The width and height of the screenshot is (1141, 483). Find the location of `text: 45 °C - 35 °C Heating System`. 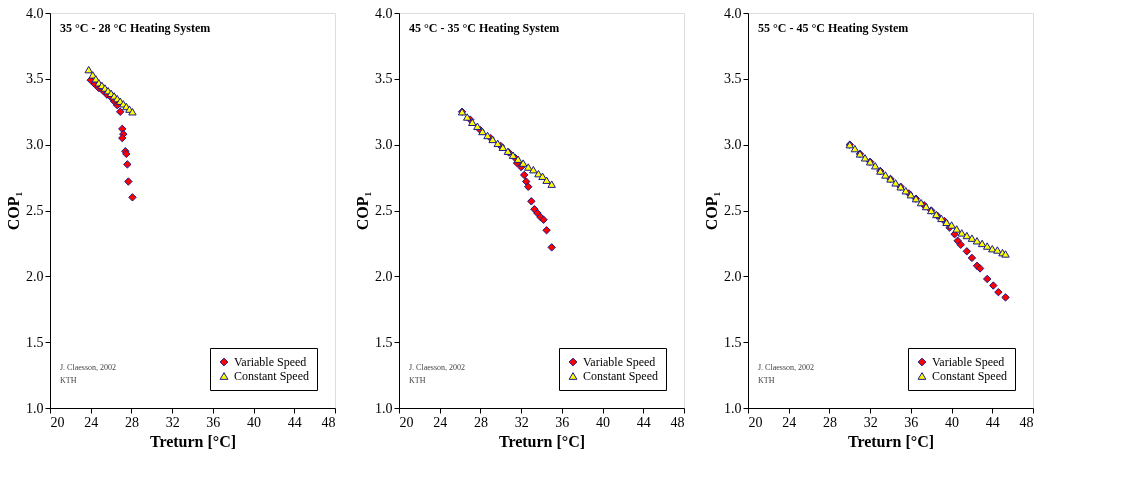

text: 45 °C - 35 °C Heating System is located at coordinates (484, 28).